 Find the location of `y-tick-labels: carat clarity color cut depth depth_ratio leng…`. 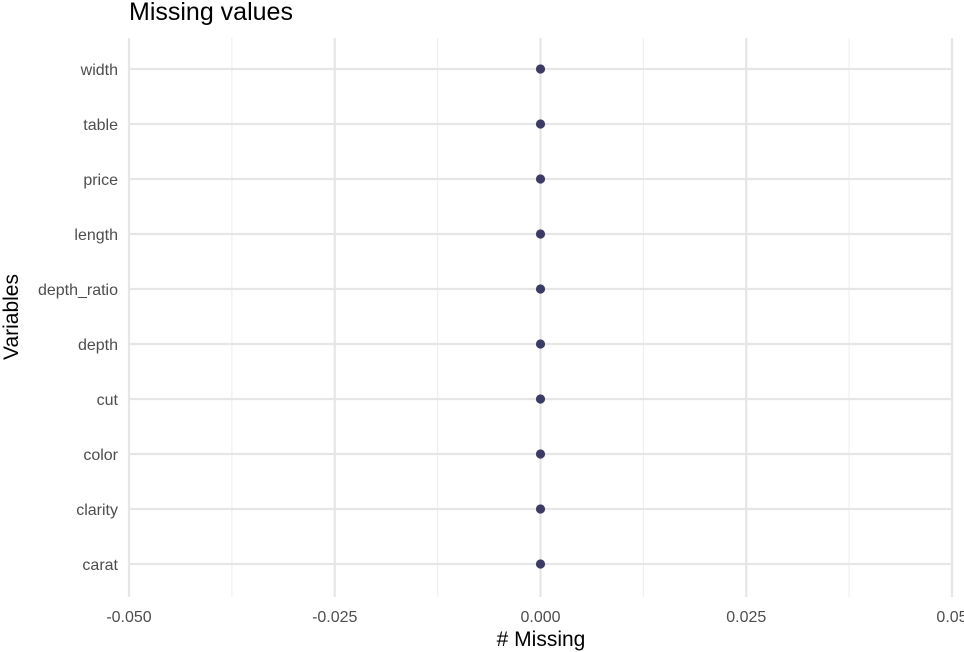

y-tick-labels: carat clarity color cut depth depth_ratio leng… is located at coordinates (78, 318).